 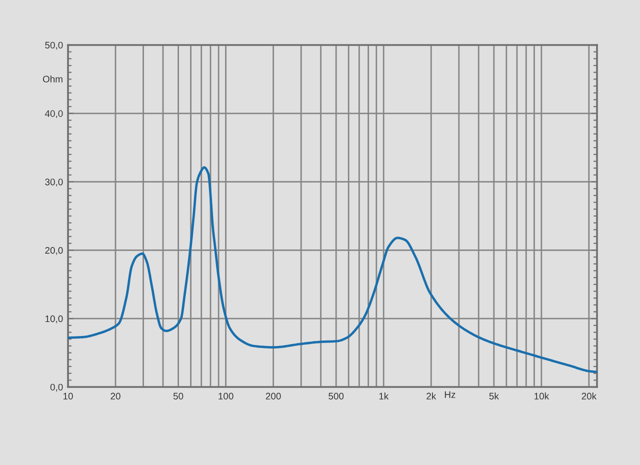 What do you see at coordinates (336, 396) in the screenshot?
I see `x-tick-label: 500` at bounding box center [336, 396].